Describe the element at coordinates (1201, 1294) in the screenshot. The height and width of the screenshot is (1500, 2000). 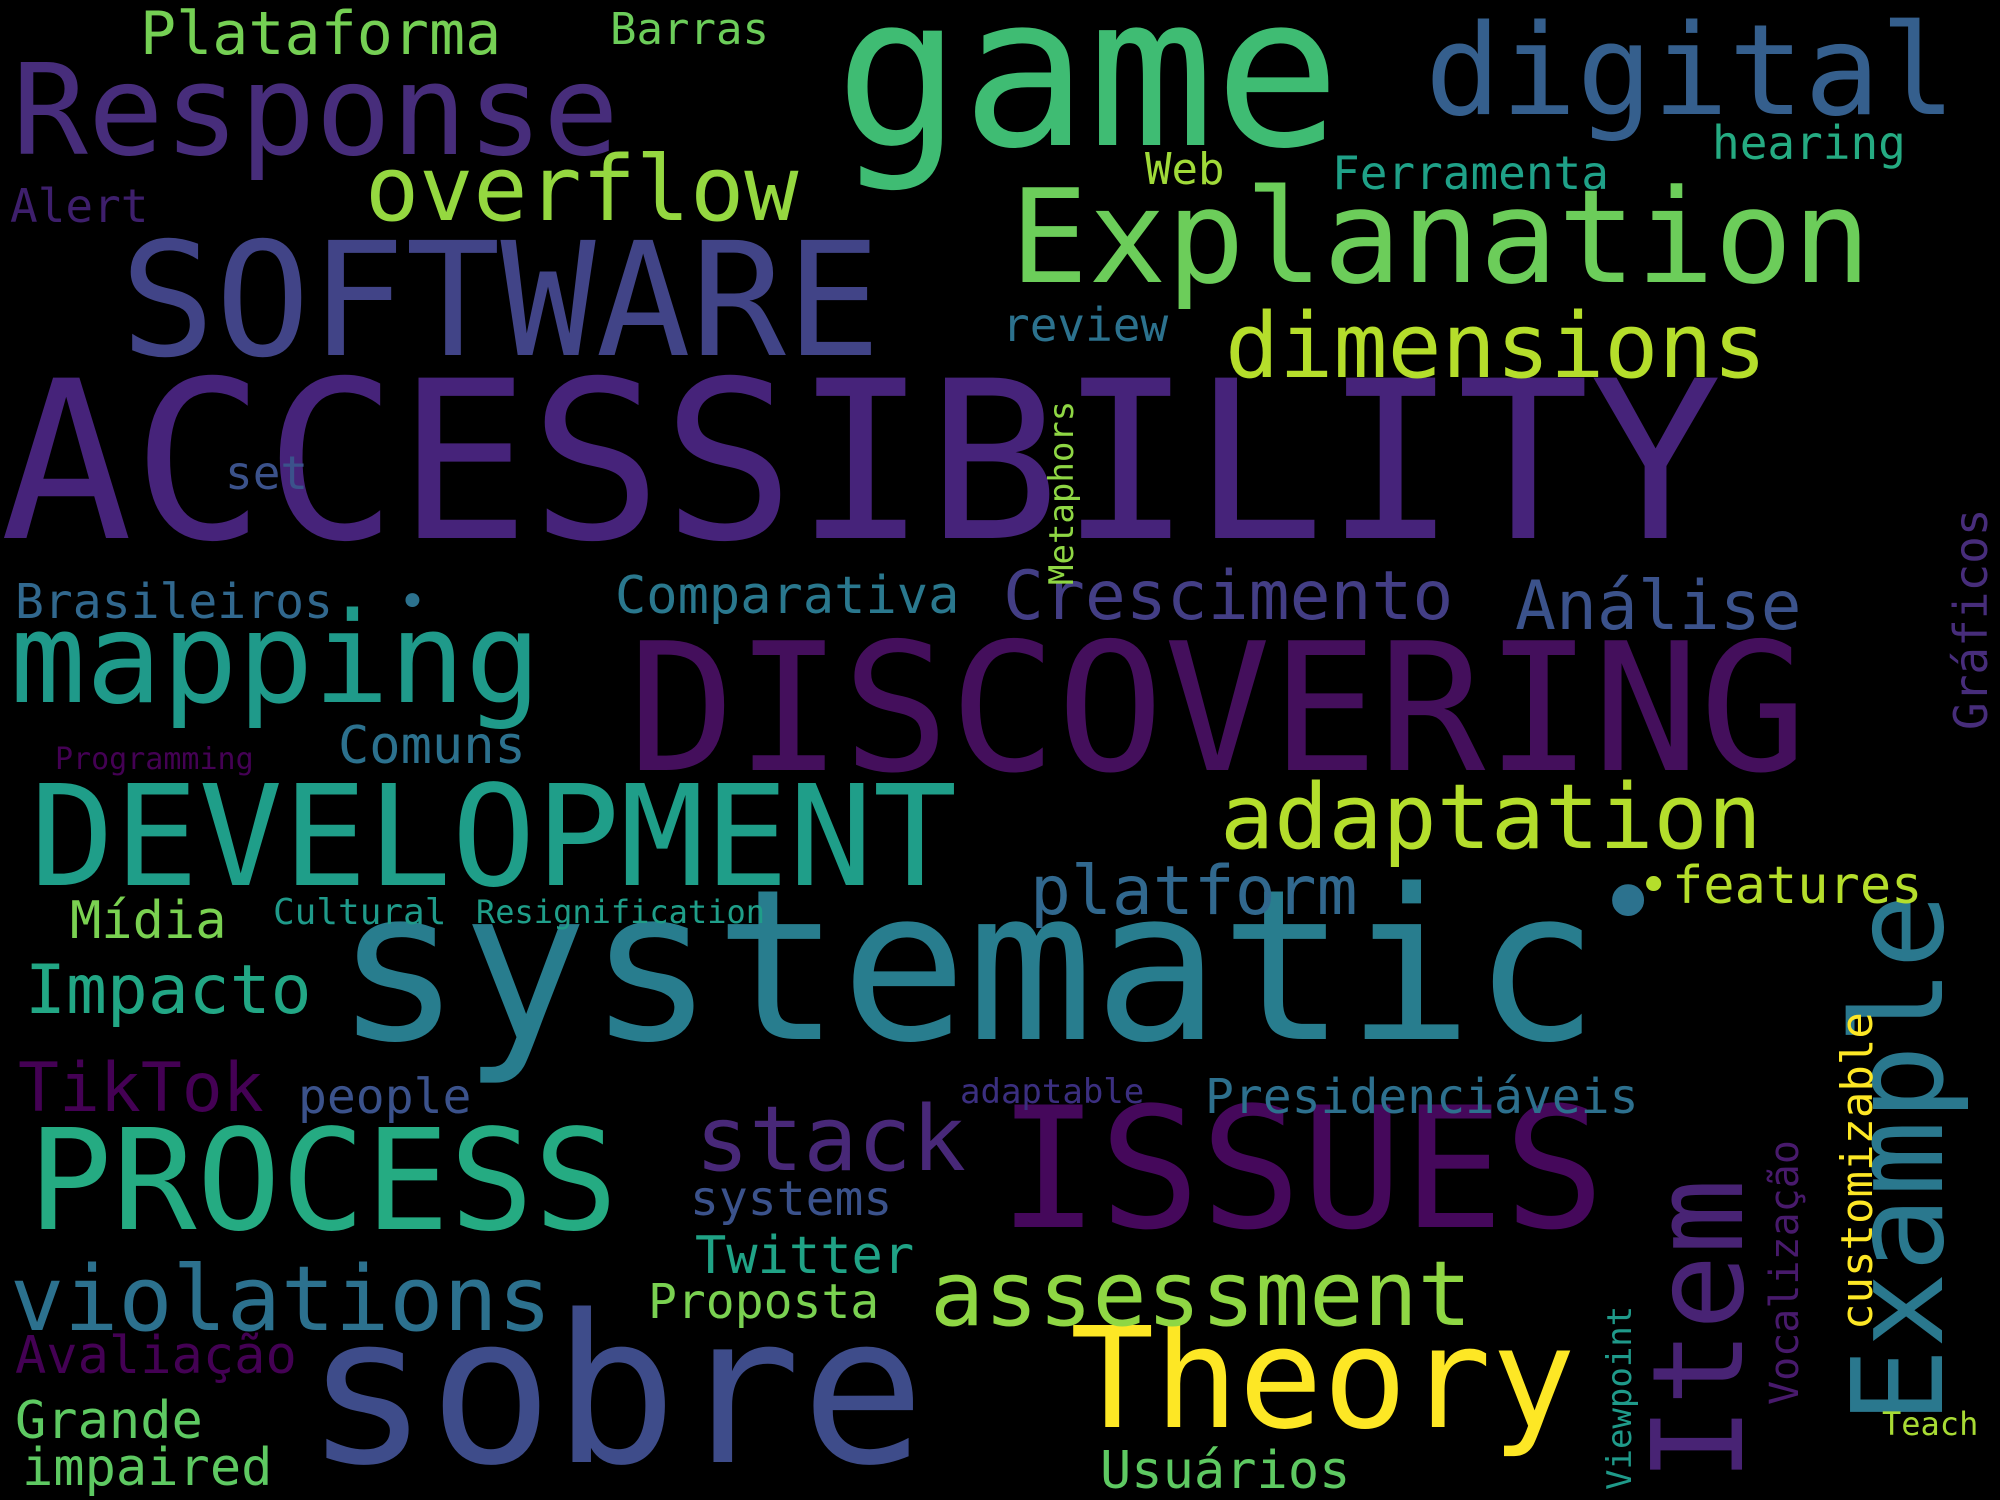
I see `word-assessment: assessment` at that location.